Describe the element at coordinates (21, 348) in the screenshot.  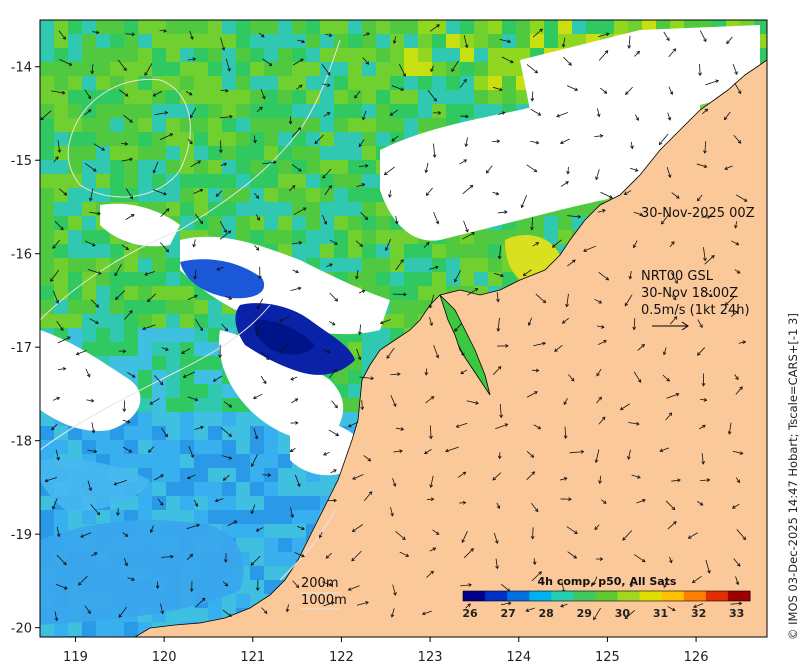
I see `y-tick-label: -17` at that location.